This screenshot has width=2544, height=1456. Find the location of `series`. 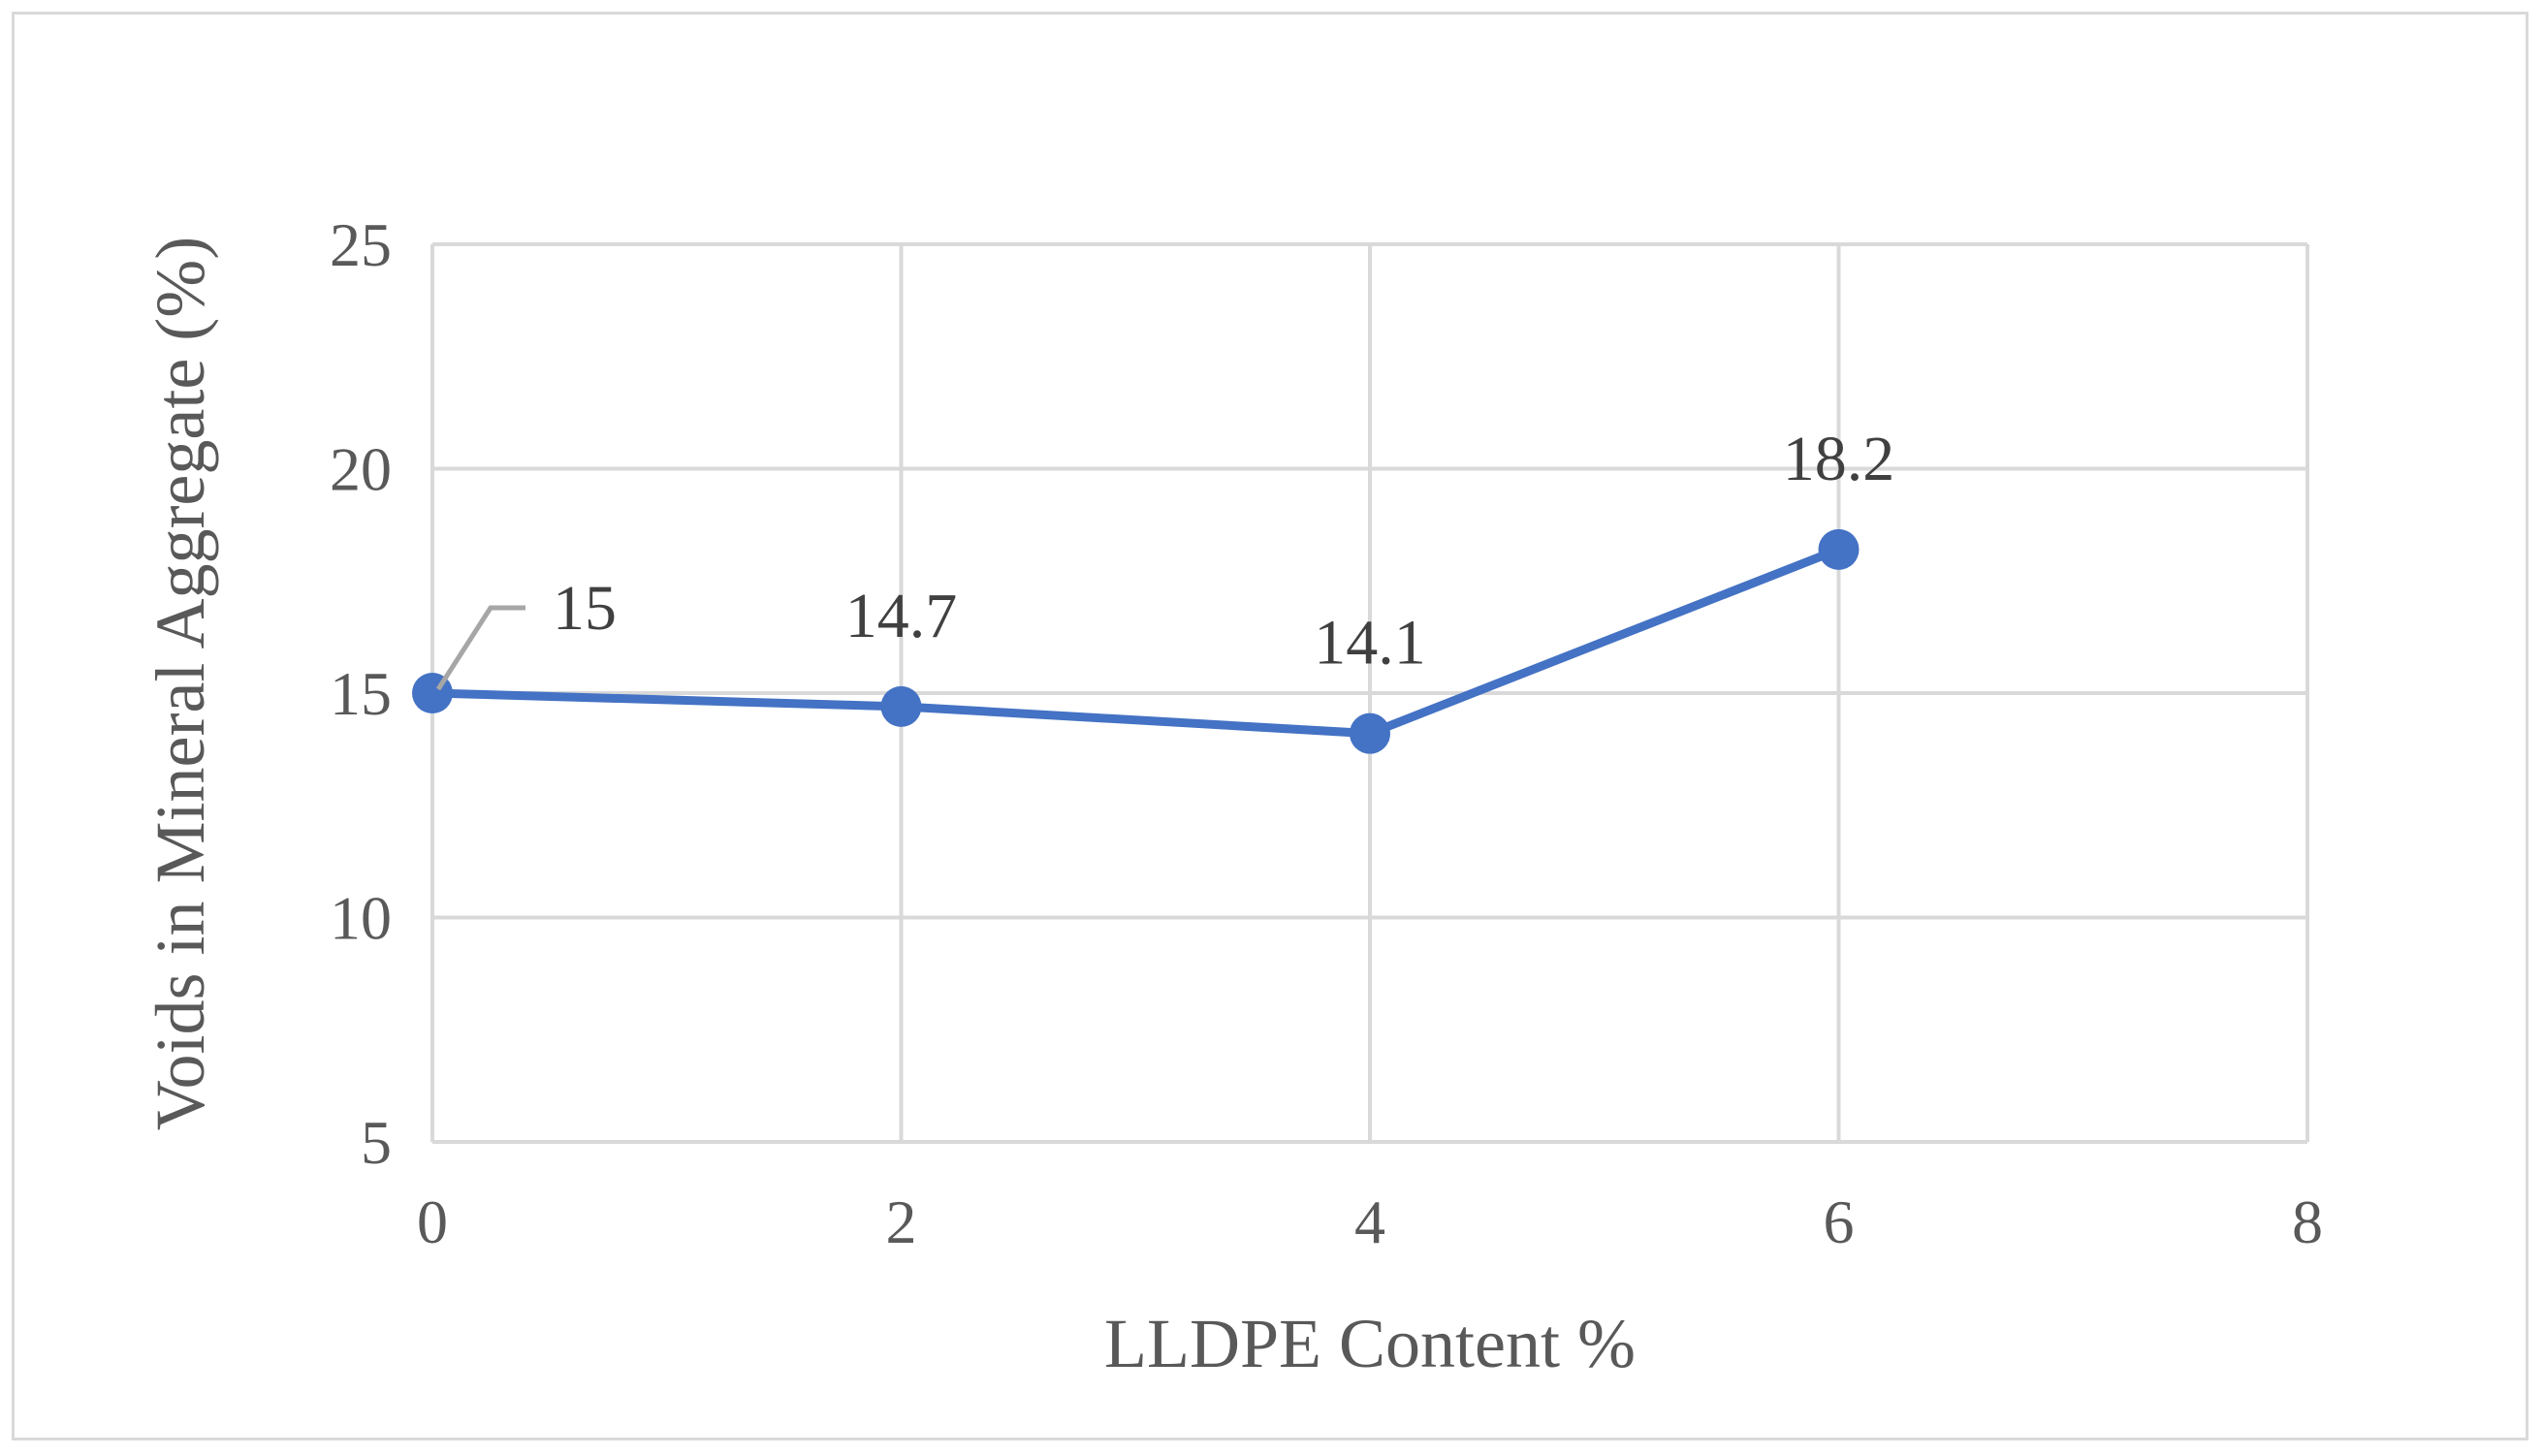

series is located at coordinates (1136, 641).